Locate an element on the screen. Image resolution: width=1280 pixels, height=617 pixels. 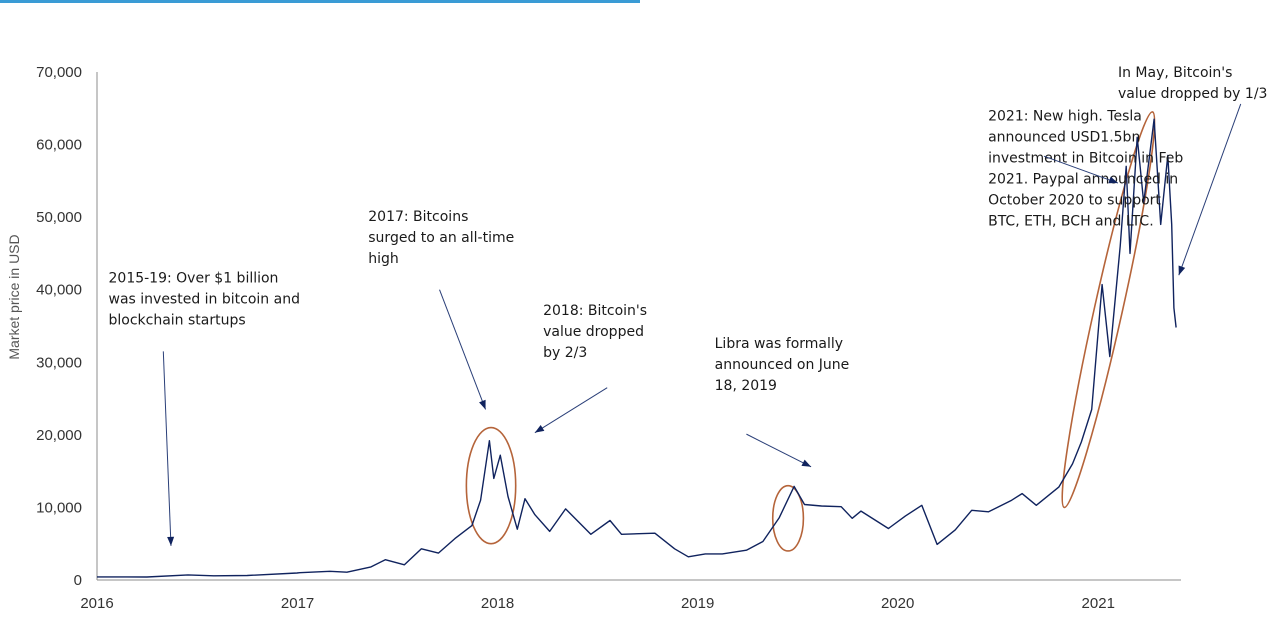
x-tick-label: 2019 is located at coordinates (697, 603).